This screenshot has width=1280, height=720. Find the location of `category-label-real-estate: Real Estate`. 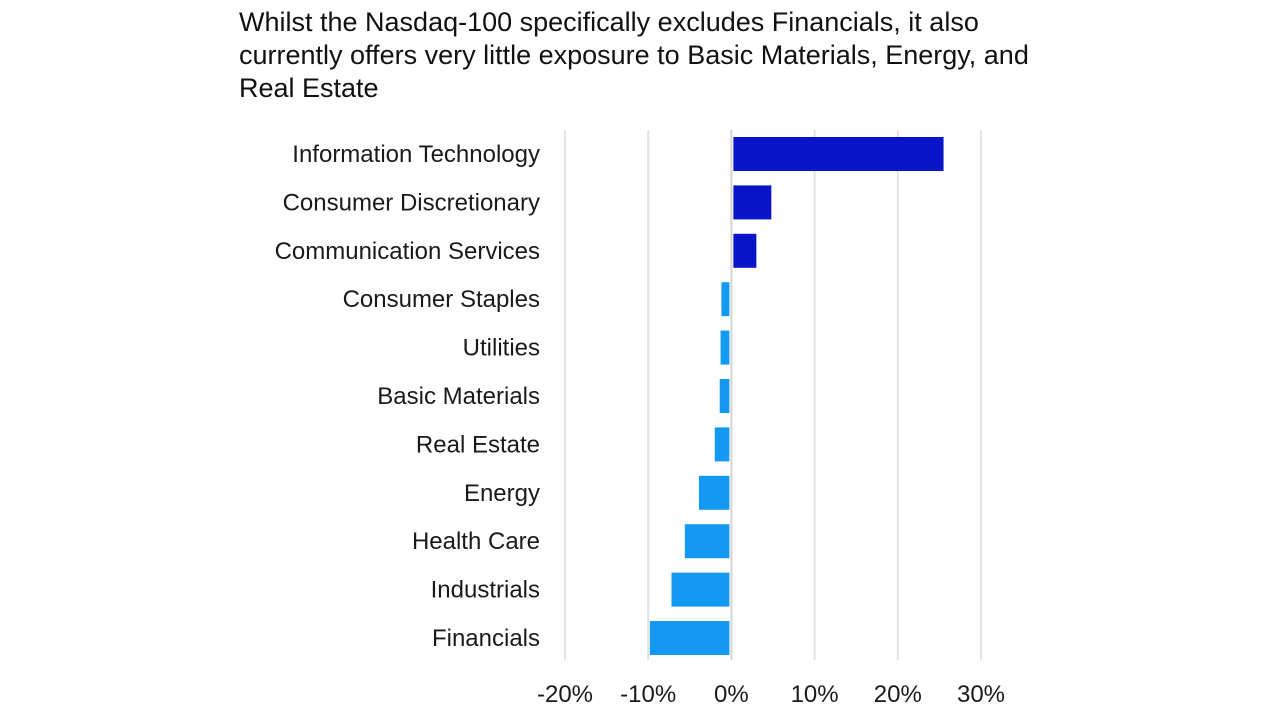

category-label-real-estate: Real Estate is located at coordinates (478, 444).